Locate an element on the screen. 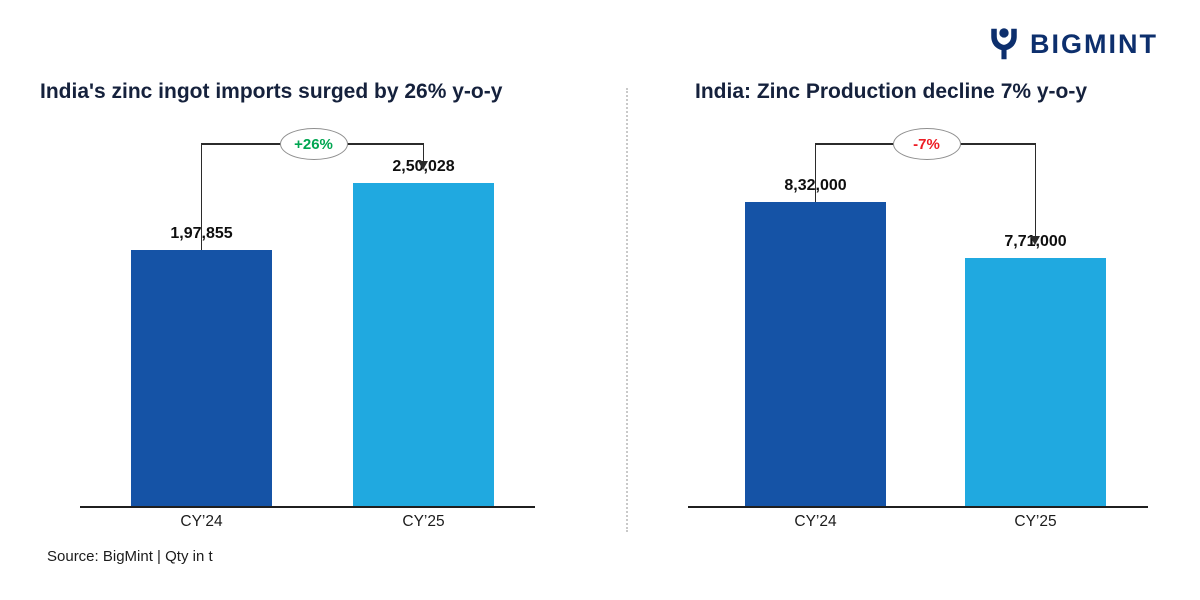  bigmint-logo: BIGMINT is located at coordinates (1072, 44).